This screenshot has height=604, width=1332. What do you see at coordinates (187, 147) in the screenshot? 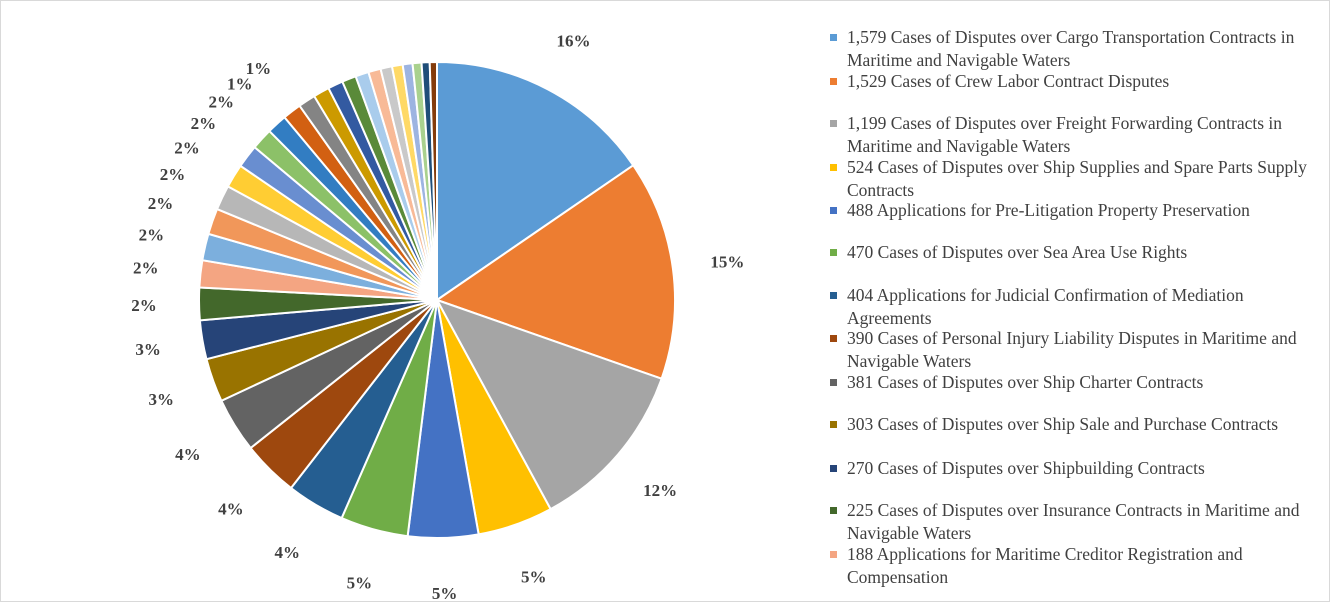
I see `pie-percent-label-17: 2%` at bounding box center [187, 147].